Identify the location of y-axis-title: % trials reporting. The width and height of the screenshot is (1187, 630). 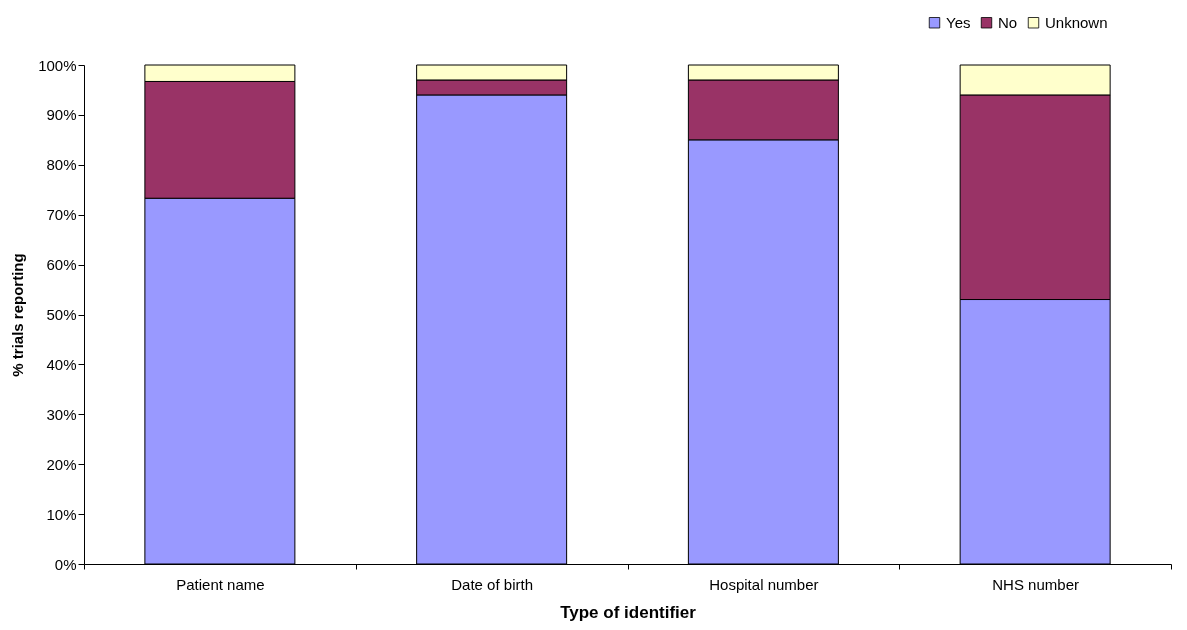
(18, 315).